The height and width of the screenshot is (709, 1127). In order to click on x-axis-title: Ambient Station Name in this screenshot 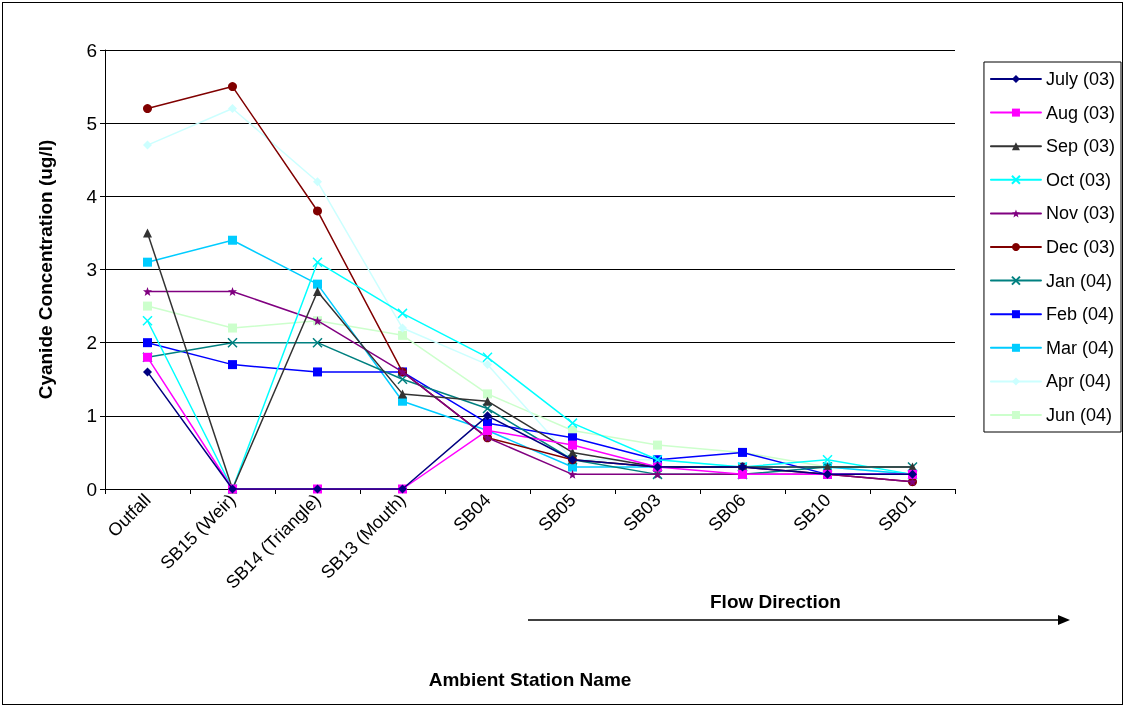, I will do `click(530, 679)`.